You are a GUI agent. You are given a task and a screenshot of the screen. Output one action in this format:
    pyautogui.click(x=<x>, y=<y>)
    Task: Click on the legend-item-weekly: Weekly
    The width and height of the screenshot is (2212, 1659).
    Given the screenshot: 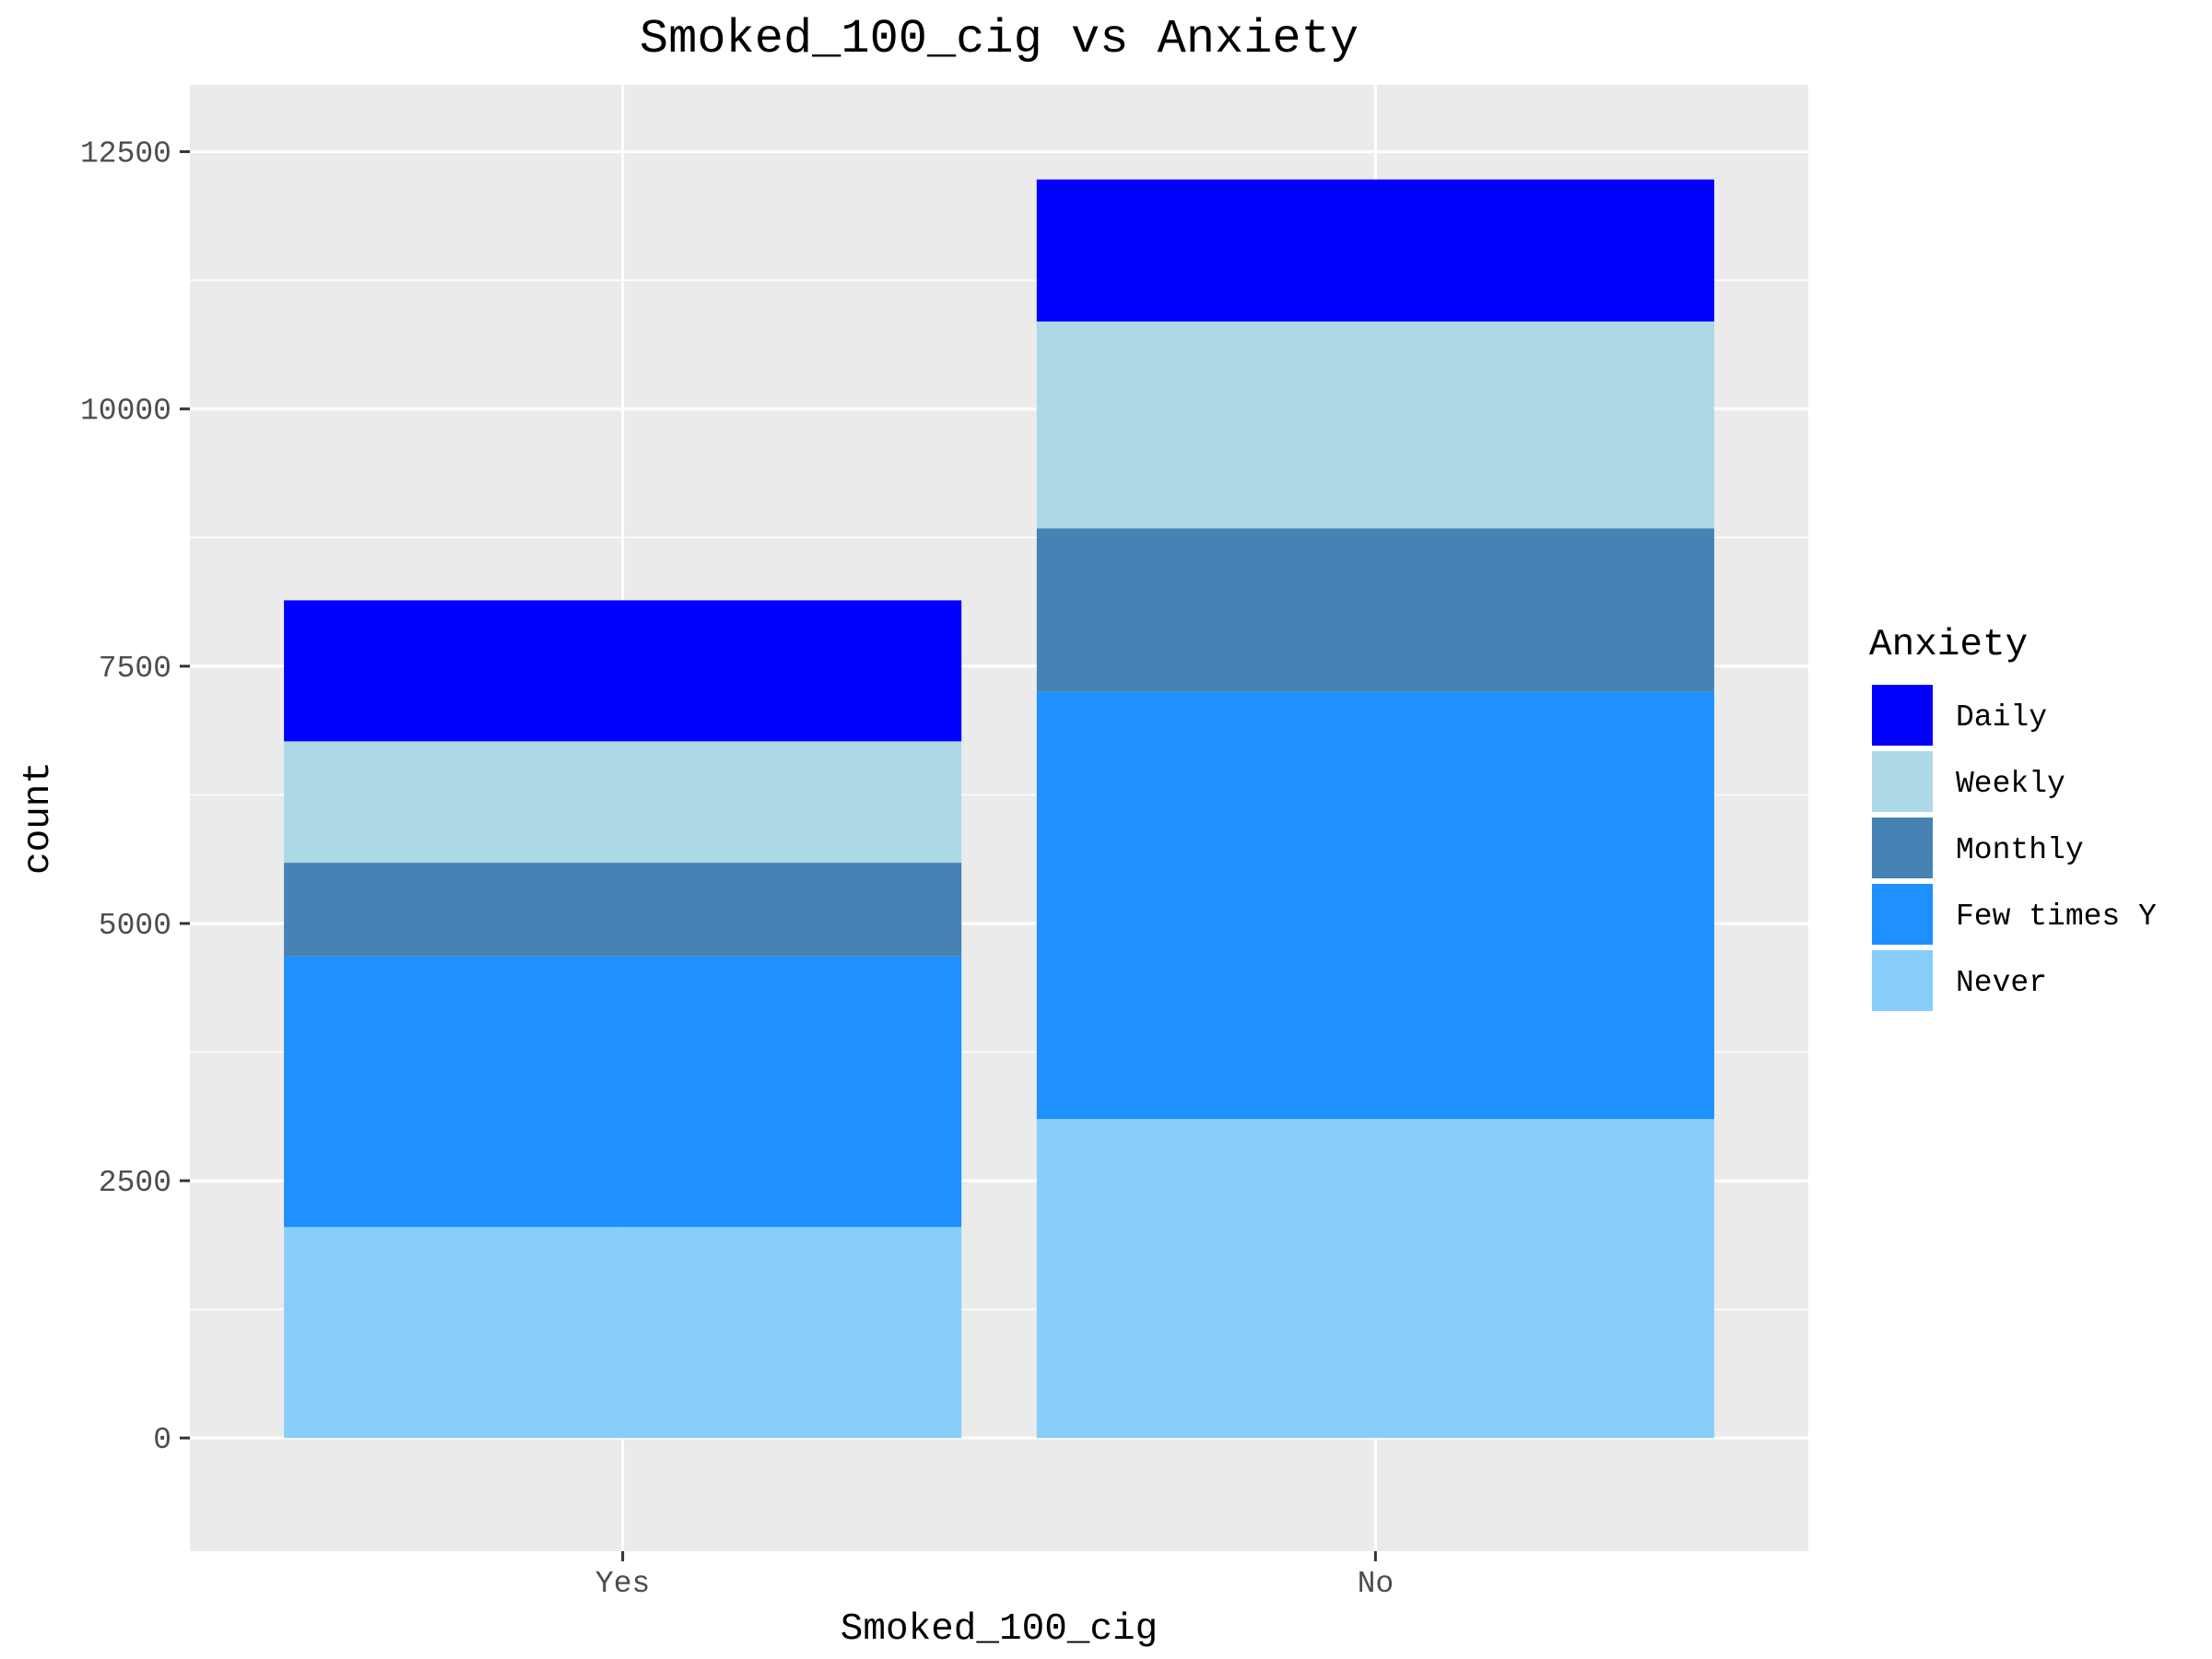 What is the action you would take?
    pyautogui.click(x=1967, y=781)
    